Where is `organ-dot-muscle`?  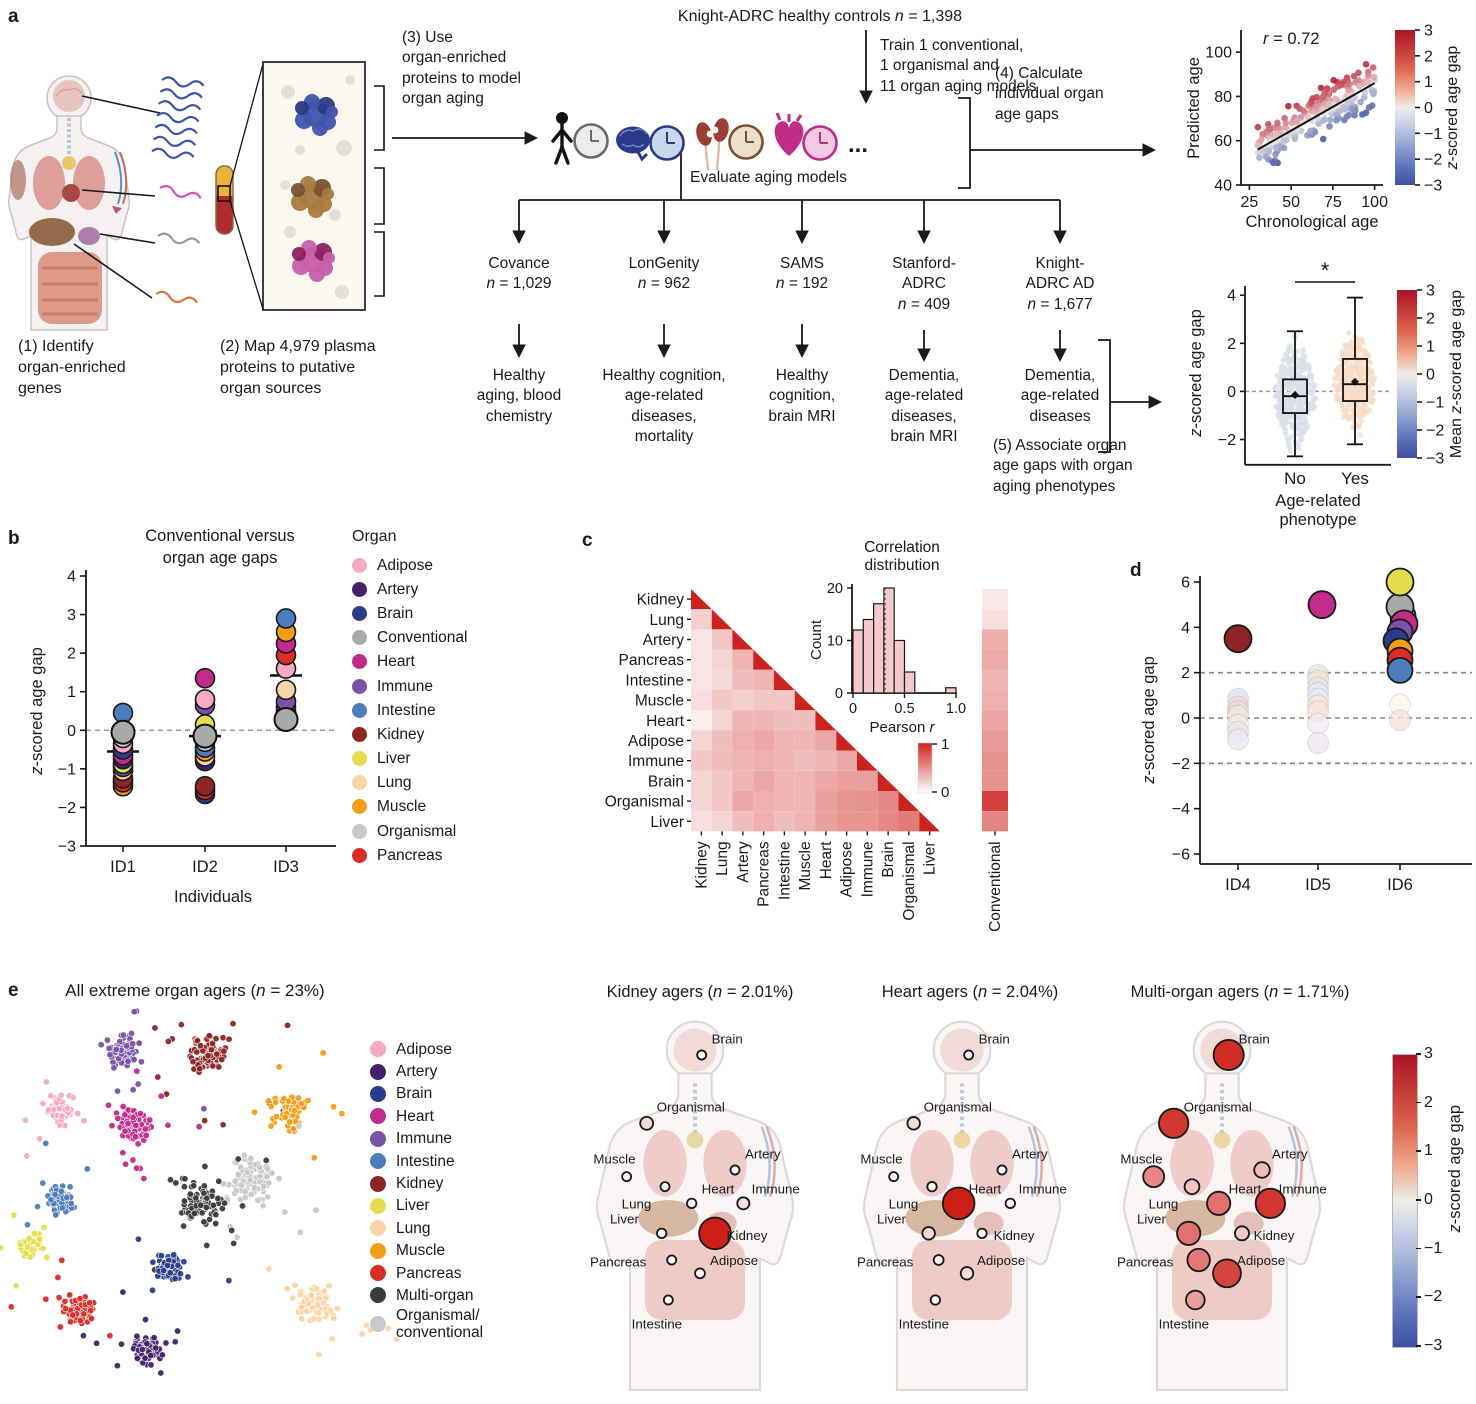 organ-dot-muscle is located at coordinates (627, 1177).